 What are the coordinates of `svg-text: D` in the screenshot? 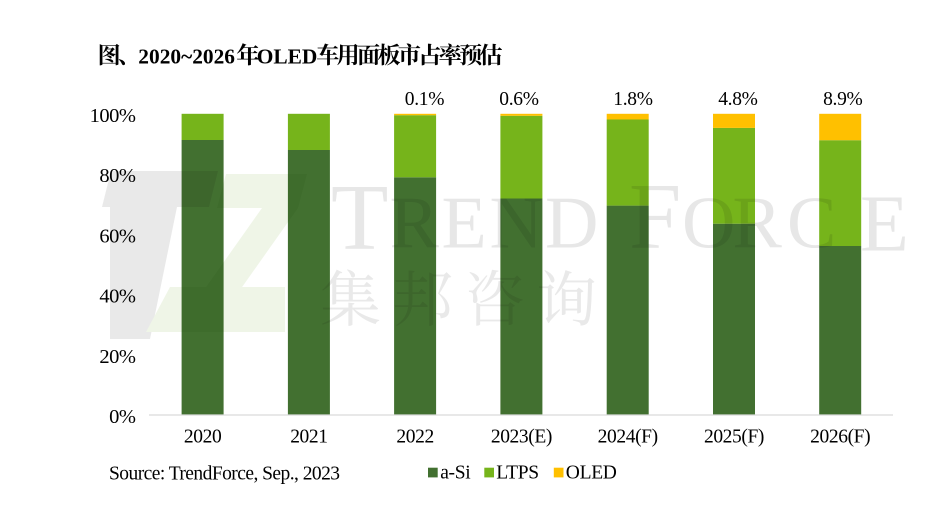 It's located at (571, 224).